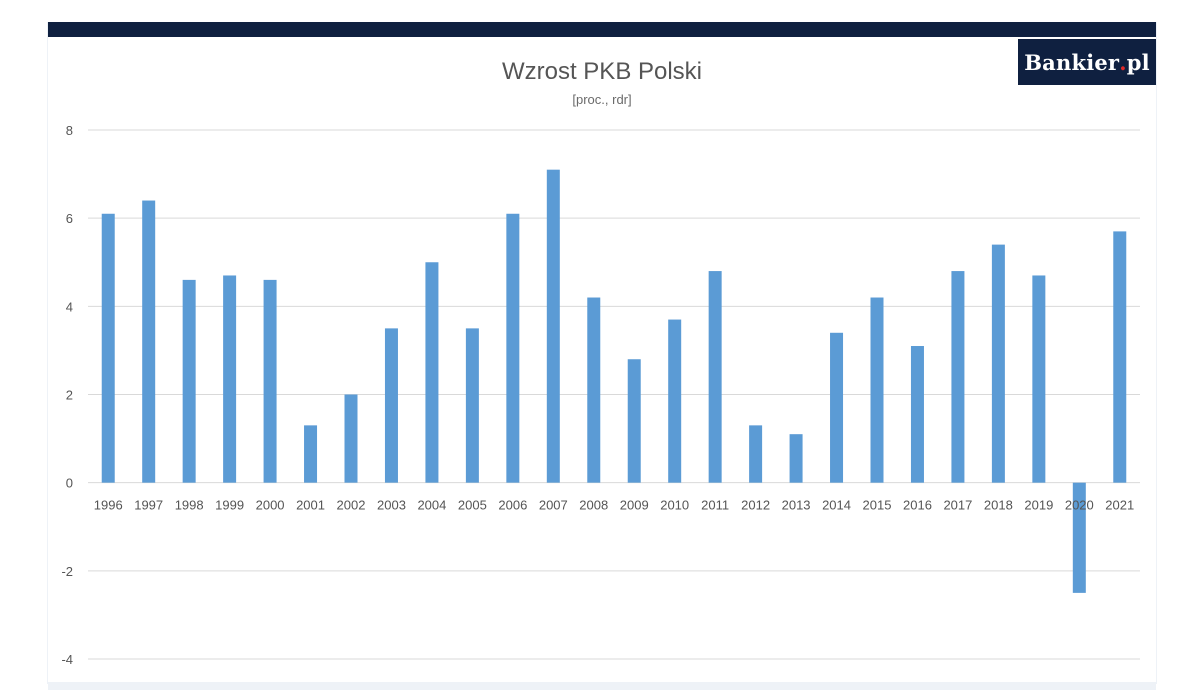  What do you see at coordinates (675, 401) in the screenshot?
I see `bar-2010` at bounding box center [675, 401].